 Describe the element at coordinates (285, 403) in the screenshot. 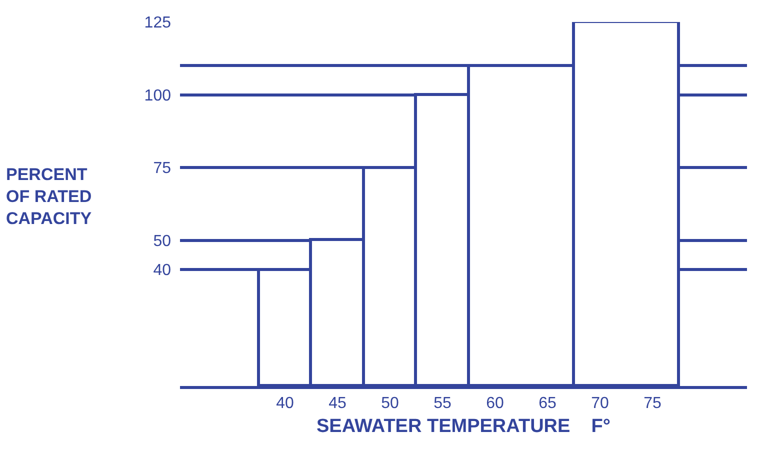

I see `x-tick-label: 40` at that location.